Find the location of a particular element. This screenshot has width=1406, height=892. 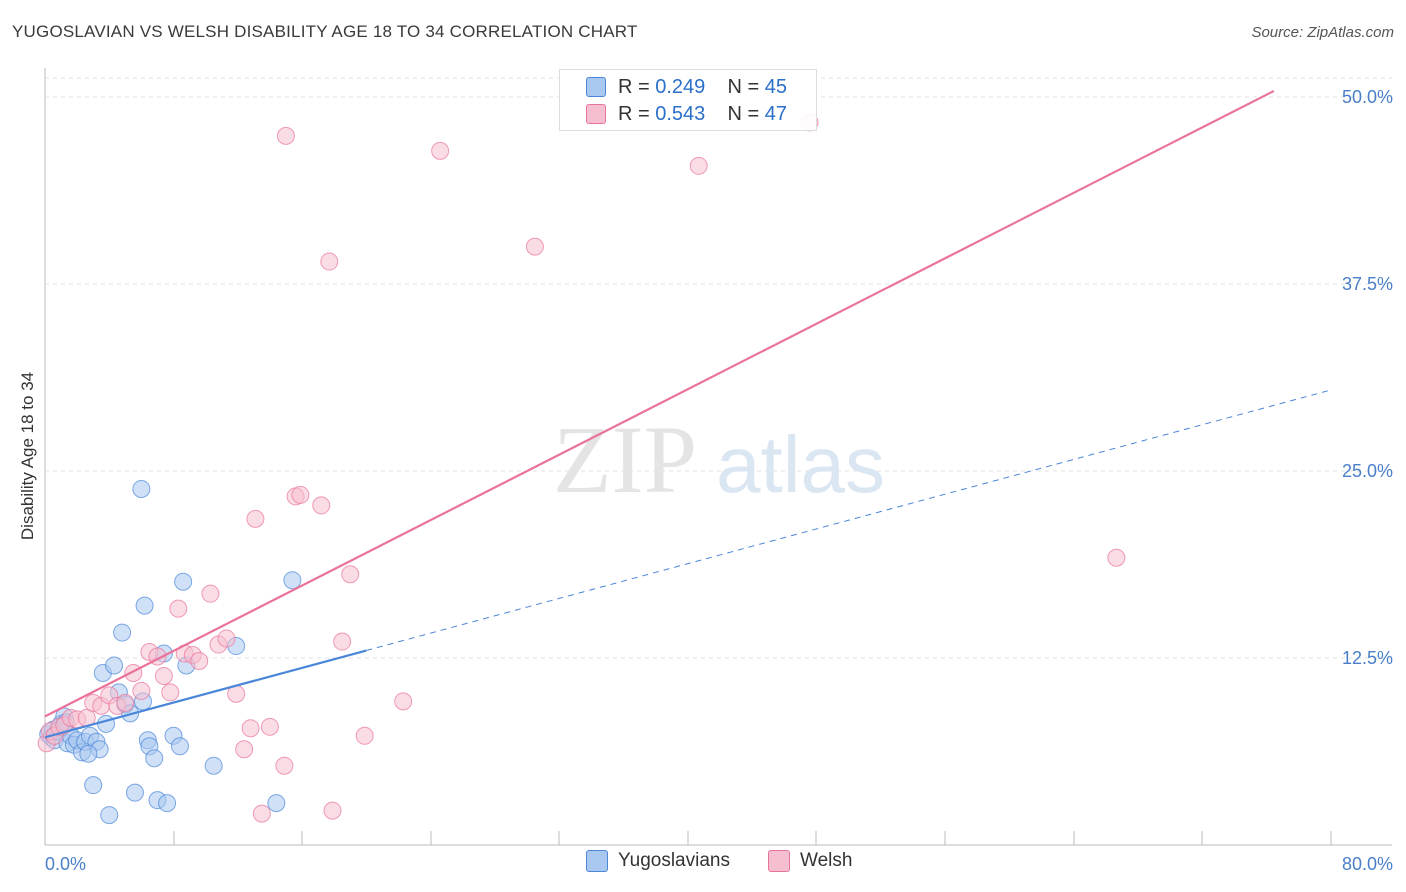

y-tick-label: 25.0% is located at coordinates (1367, 471).